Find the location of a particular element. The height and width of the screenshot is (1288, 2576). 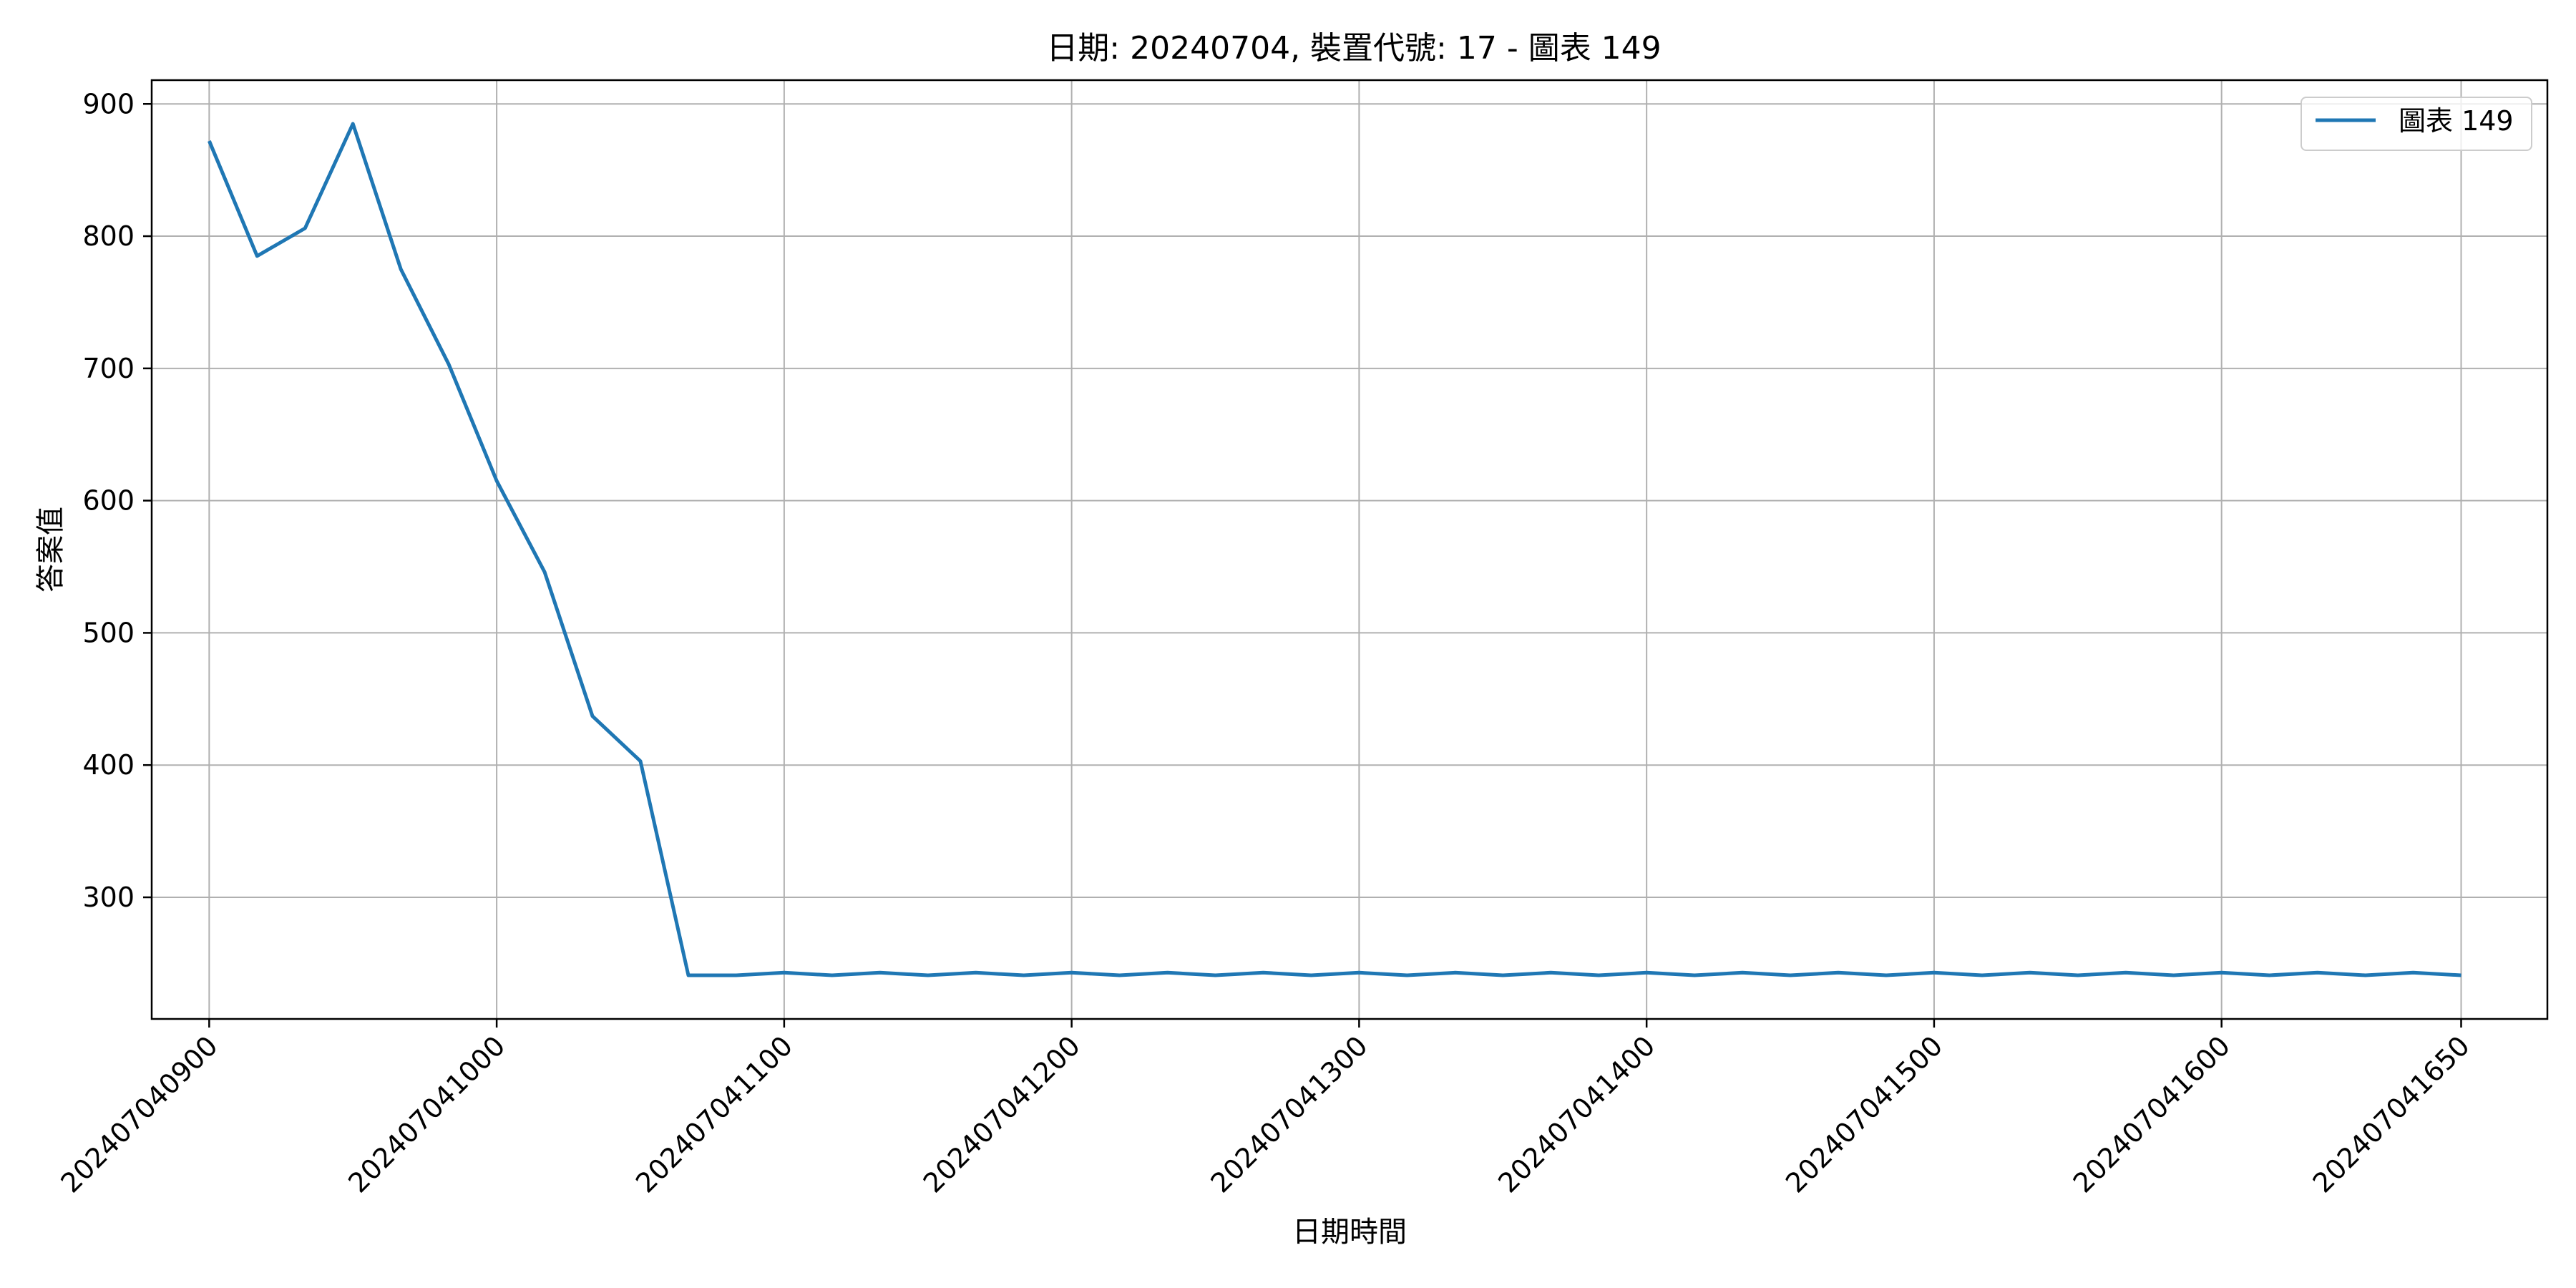

x-tick-label: 202407041650 is located at coordinates (2391, 1114).